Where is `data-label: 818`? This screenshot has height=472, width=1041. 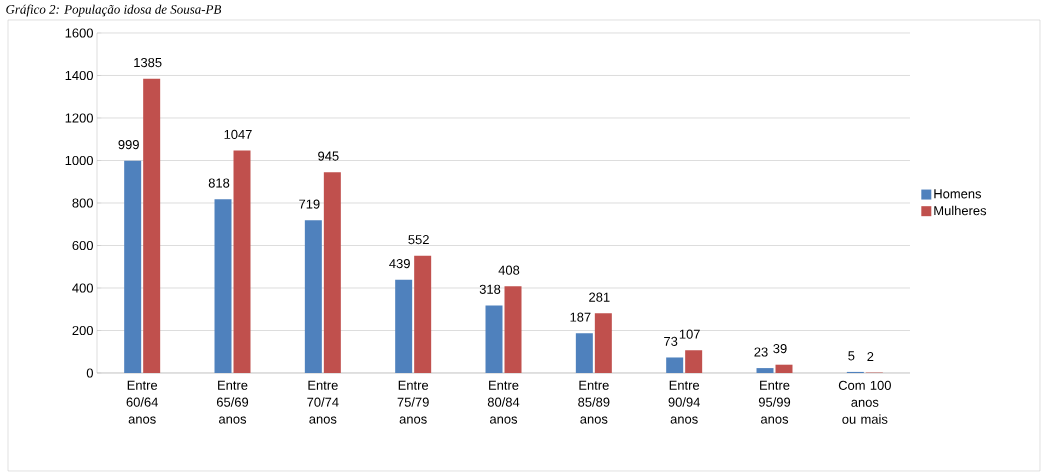 data-label: 818 is located at coordinates (219, 183).